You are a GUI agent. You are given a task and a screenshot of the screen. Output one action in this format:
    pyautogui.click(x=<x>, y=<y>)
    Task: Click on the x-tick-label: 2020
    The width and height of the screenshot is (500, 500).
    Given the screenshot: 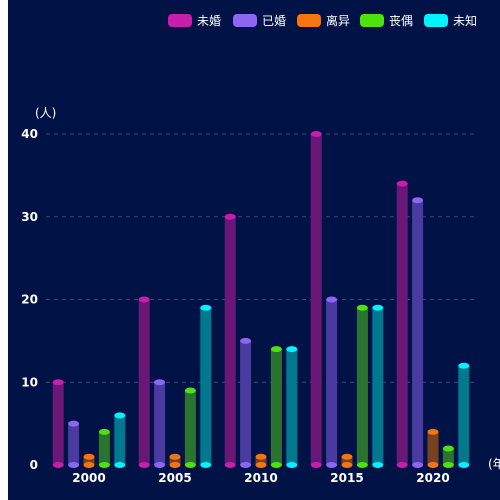 What is the action you would take?
    pyautogui.click(x=432, y=478)
    